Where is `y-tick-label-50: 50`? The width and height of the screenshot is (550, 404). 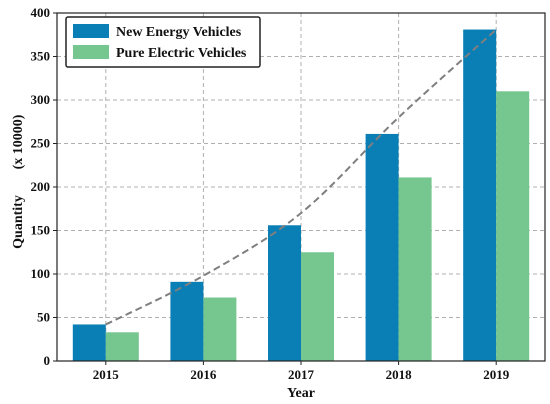
y-tick-label-50: 50 is located at coordinates (43, 317).